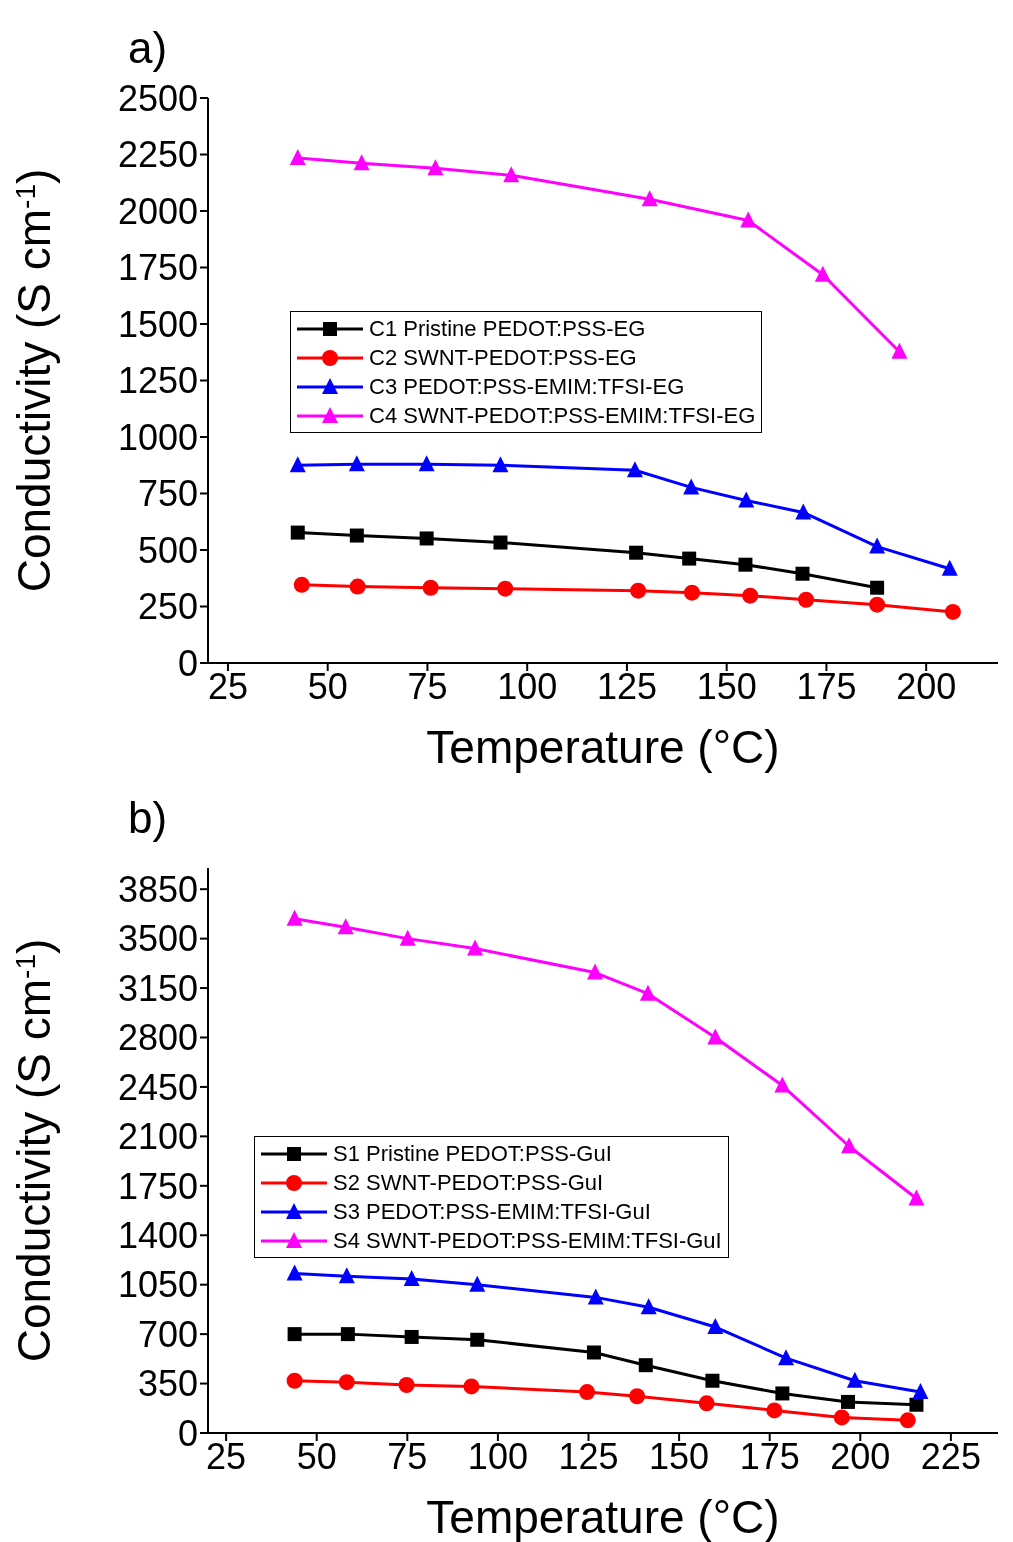  I want to click on legend-label: C1 Pristine PEDOT:PSS-EG, so click(507, 329).